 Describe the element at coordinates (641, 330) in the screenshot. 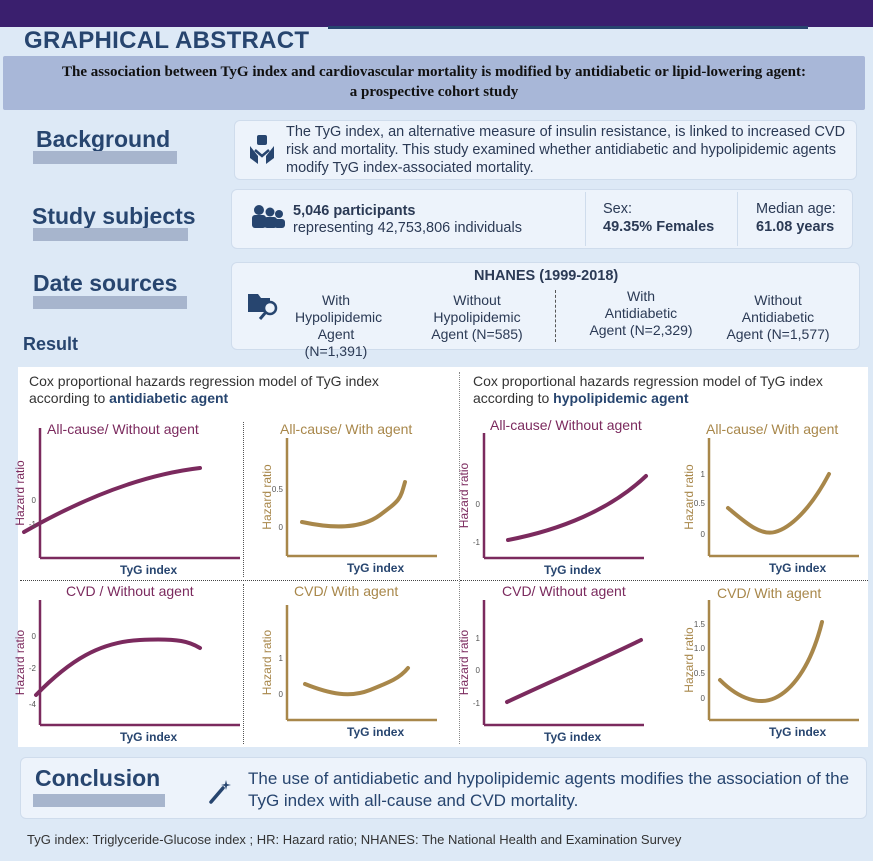

I see `group-line: Agent (N=2,329)` at that location.